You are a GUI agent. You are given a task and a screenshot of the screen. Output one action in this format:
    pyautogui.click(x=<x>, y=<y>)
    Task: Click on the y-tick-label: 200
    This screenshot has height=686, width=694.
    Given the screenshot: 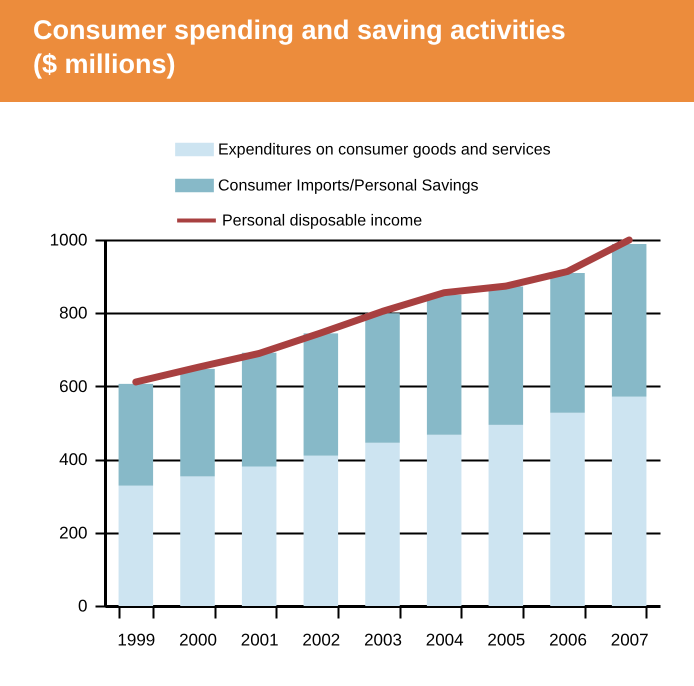 What is the action you would take?
    pyautogui.click(x=73, y=532)
    